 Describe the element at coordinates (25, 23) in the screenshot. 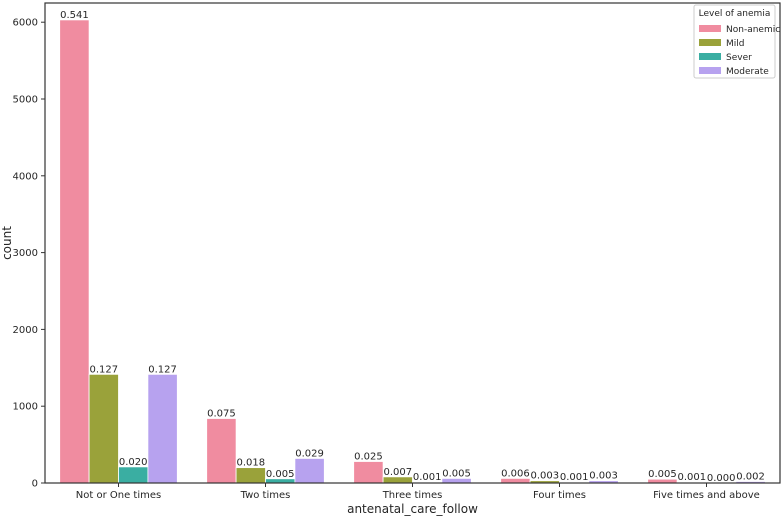

I see `y-tick-label: 6000` at that location.